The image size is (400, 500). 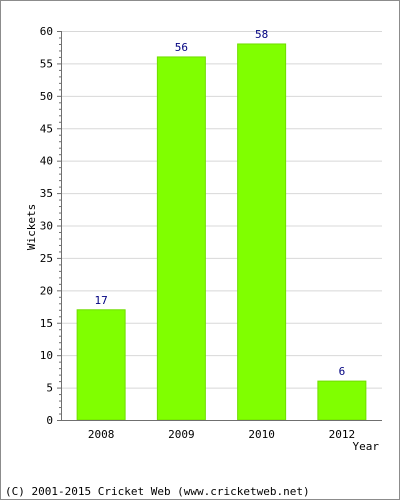 I want to click on y-tick-label: 0, so click(x=49, y=420).